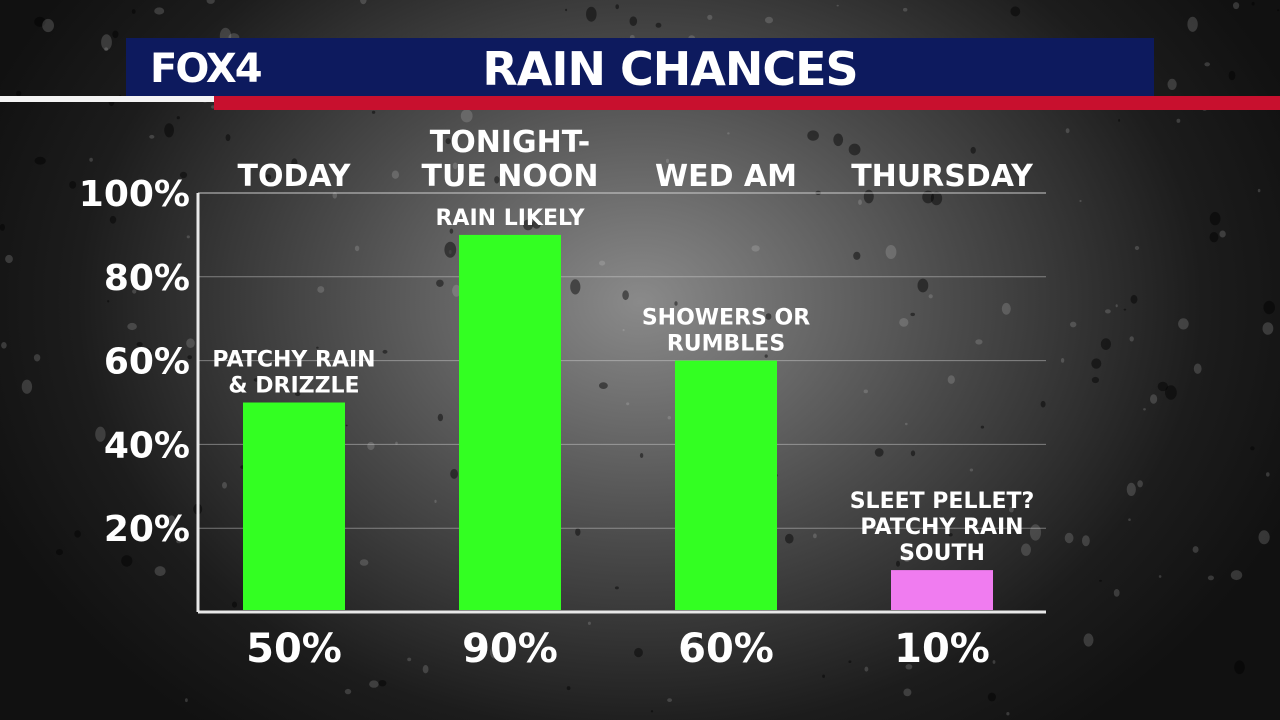 The height and width of the screenshot is (720, 1280). Describe the element at coordinates (206, 69) in the screenshot. I see `station-logo: FOX4` at that location.